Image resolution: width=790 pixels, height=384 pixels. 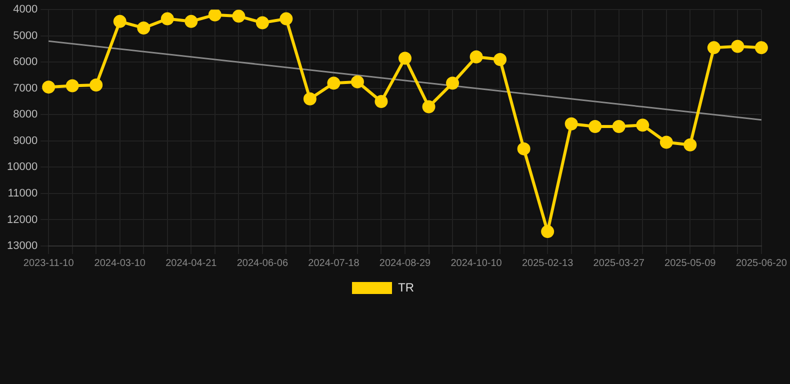 What do you see at coordinates (262, 263) in the screenshot?
I see `x-tick-label: 2024-06-06` at bounding box center [262, 263].